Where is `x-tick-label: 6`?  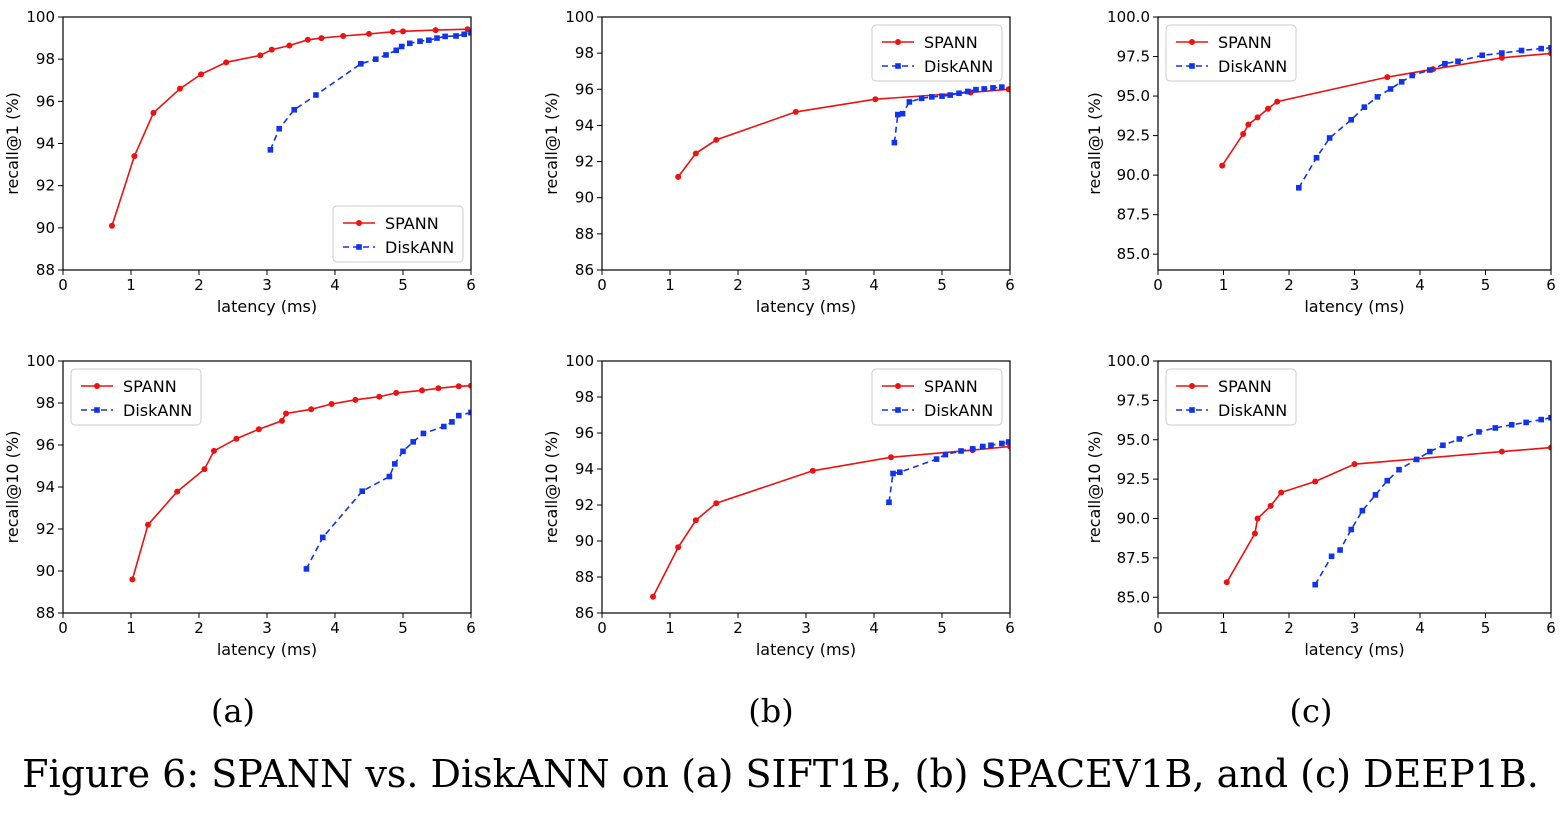
x-tick-label: 6 is located at coordinates (471, 285).